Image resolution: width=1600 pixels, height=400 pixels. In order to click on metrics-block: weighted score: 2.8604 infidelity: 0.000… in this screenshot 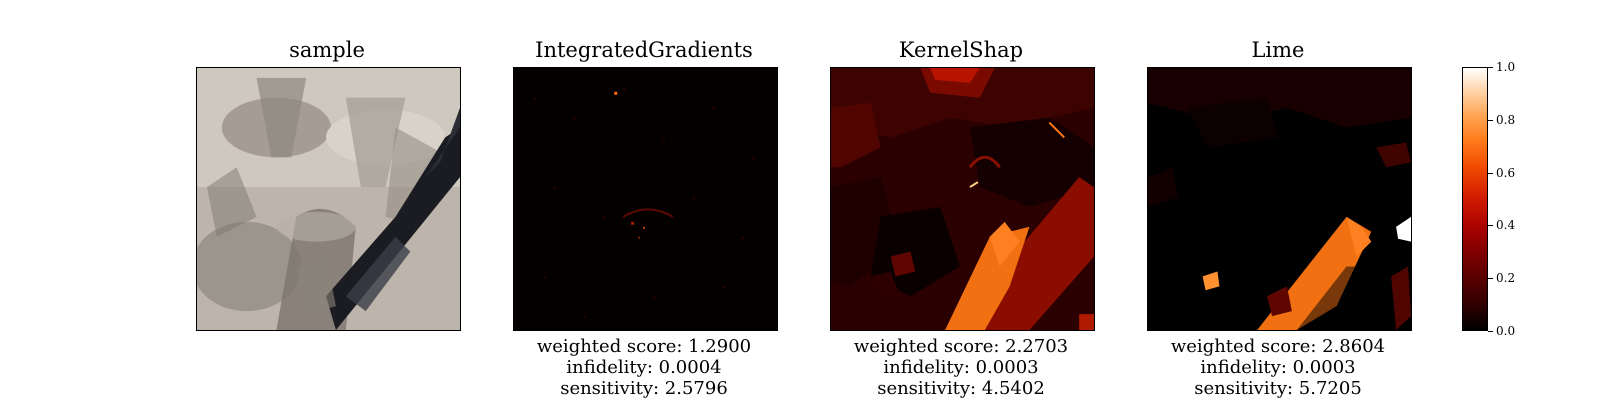, I will do `click(1278, 367)`.